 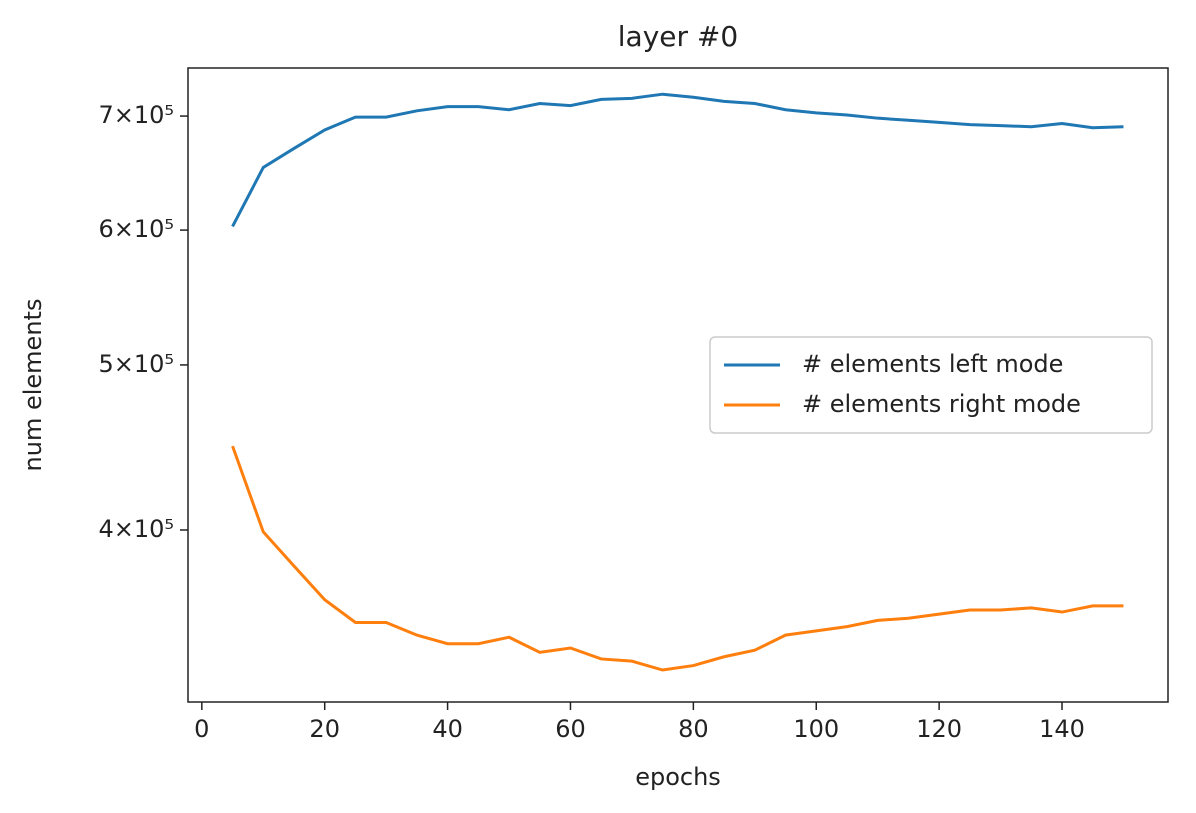 What do you see at coordinates (931, 385) in the screenshot?
I see `legend-box` at bounding box center [931, 385].